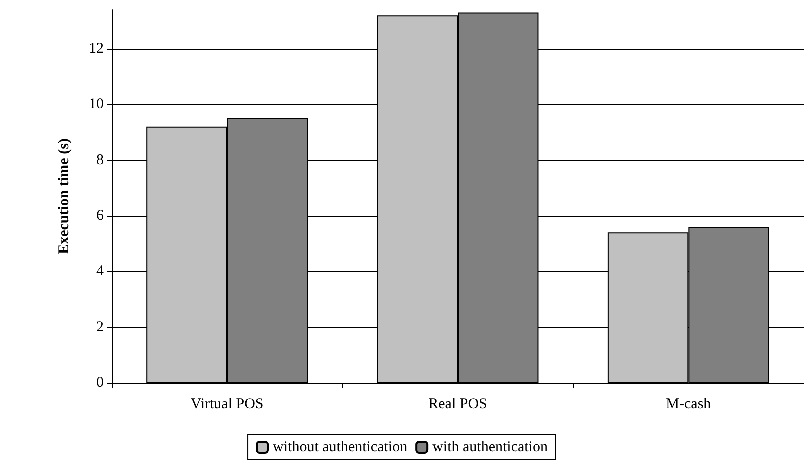  What do you see at coordinates (689, 404) in the screenshot?
I see `x-tick-label: M-cash` at bounding box center [689, 404].